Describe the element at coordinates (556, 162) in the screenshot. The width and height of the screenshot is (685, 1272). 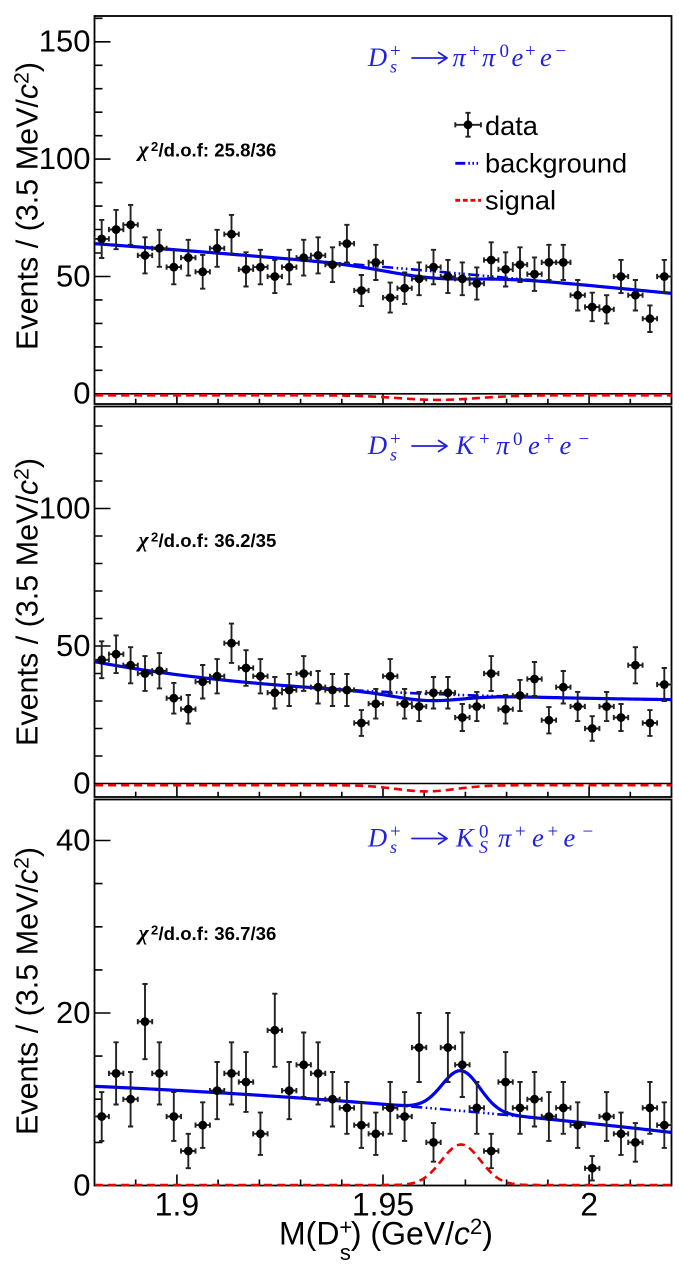
I see `svg-text: background` at that location.